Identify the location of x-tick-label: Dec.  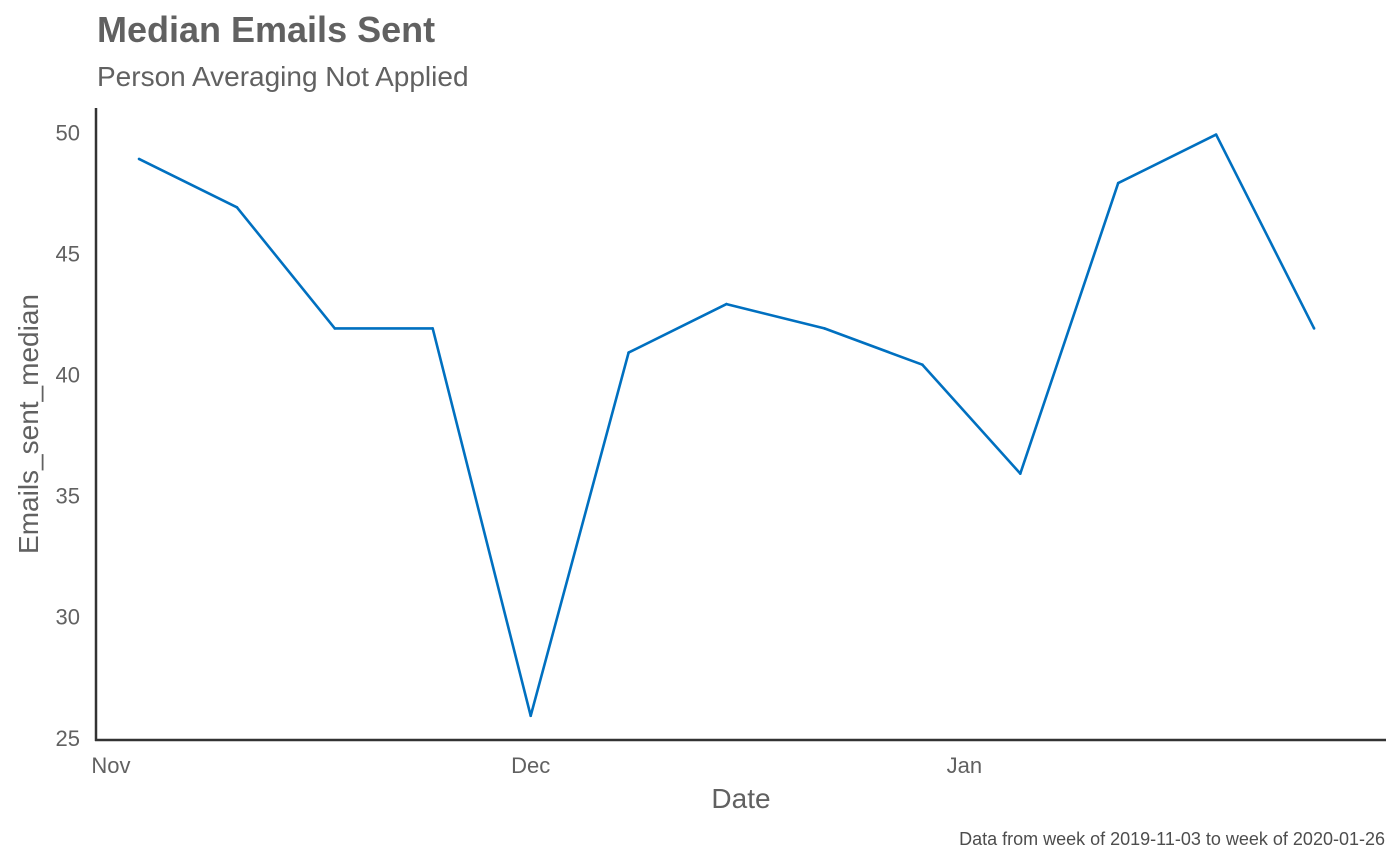
(530, 765).